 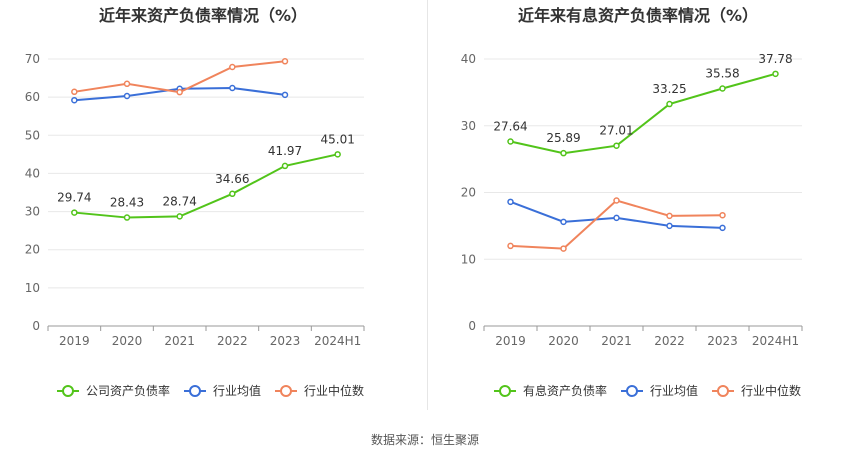 I want to click on data-label: 29.74, so click(x=74, y=198).